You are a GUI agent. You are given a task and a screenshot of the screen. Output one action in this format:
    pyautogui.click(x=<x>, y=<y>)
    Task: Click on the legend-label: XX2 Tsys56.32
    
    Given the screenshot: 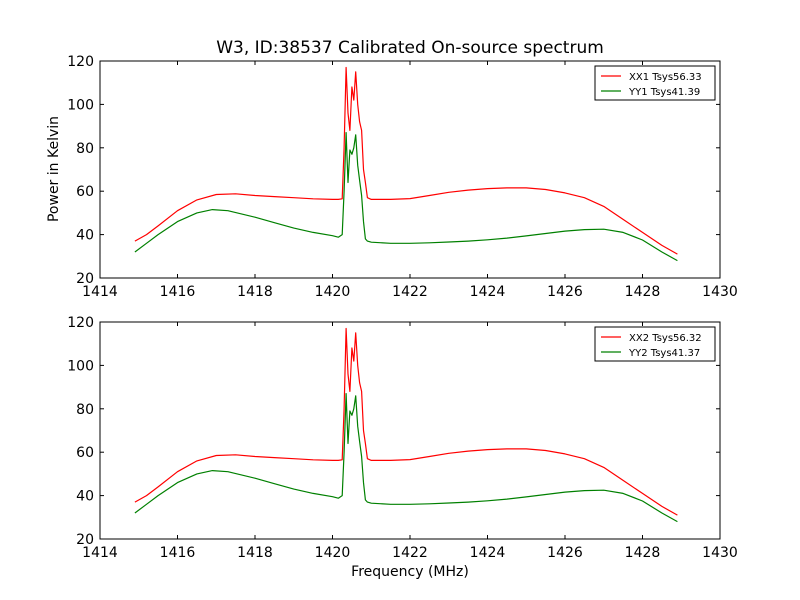 What is the action you would take?
    pyautogui.click(x=665, y=338)
    